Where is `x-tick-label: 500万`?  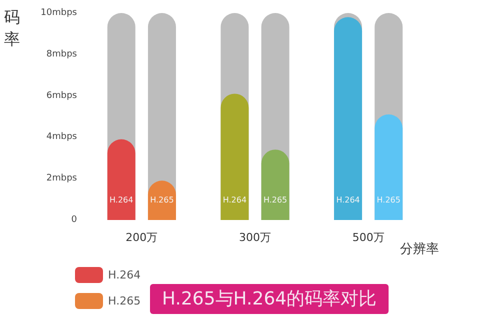
x-tick-label: 500万 is located at coordinates (368, 237).